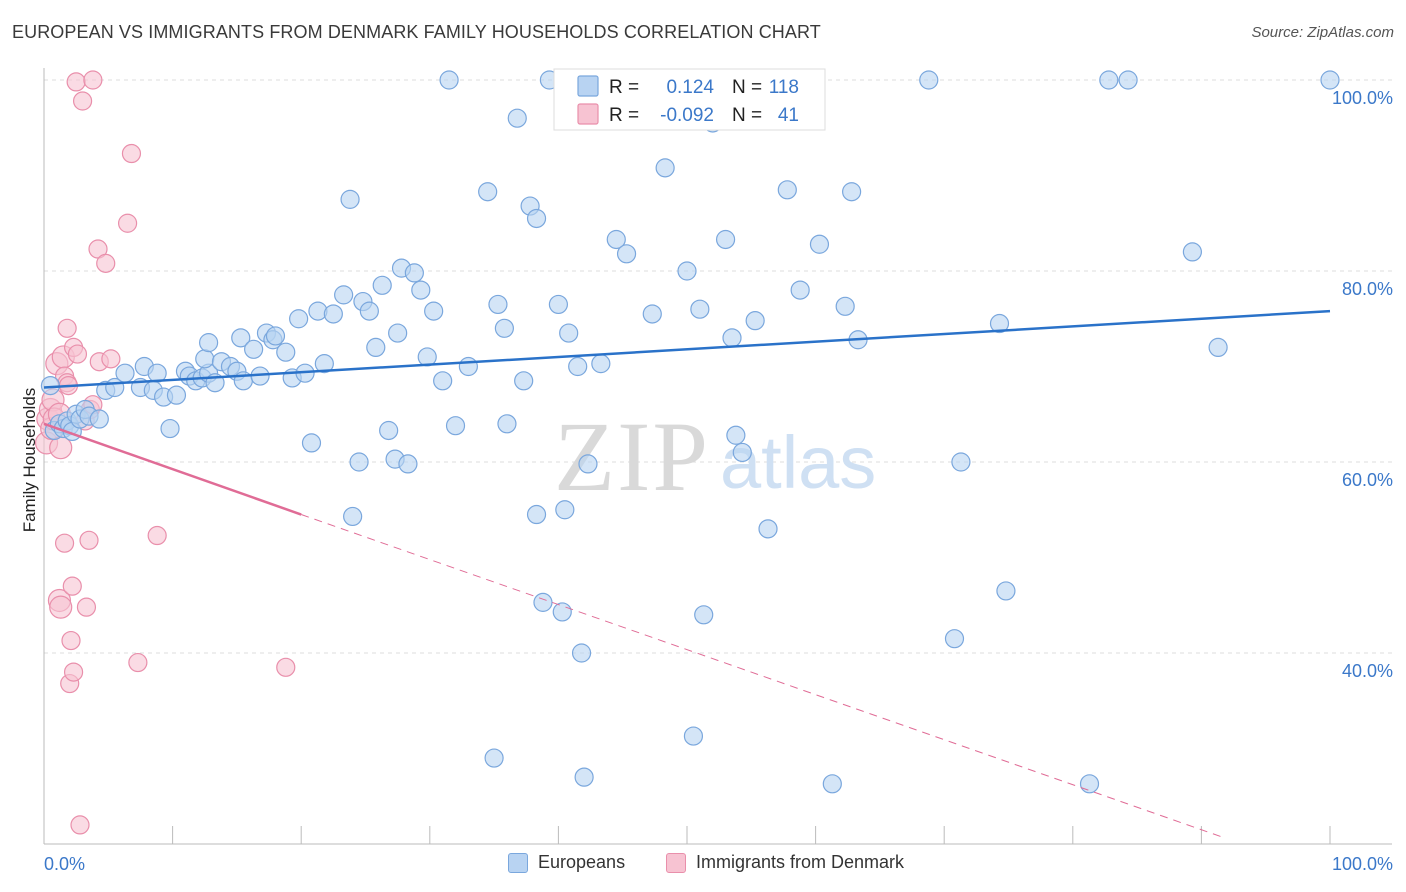 This screenshot has height=892, width=1406. I want to click on legend-item-denmark: Immigrants from Denmark, so click(785, 862).